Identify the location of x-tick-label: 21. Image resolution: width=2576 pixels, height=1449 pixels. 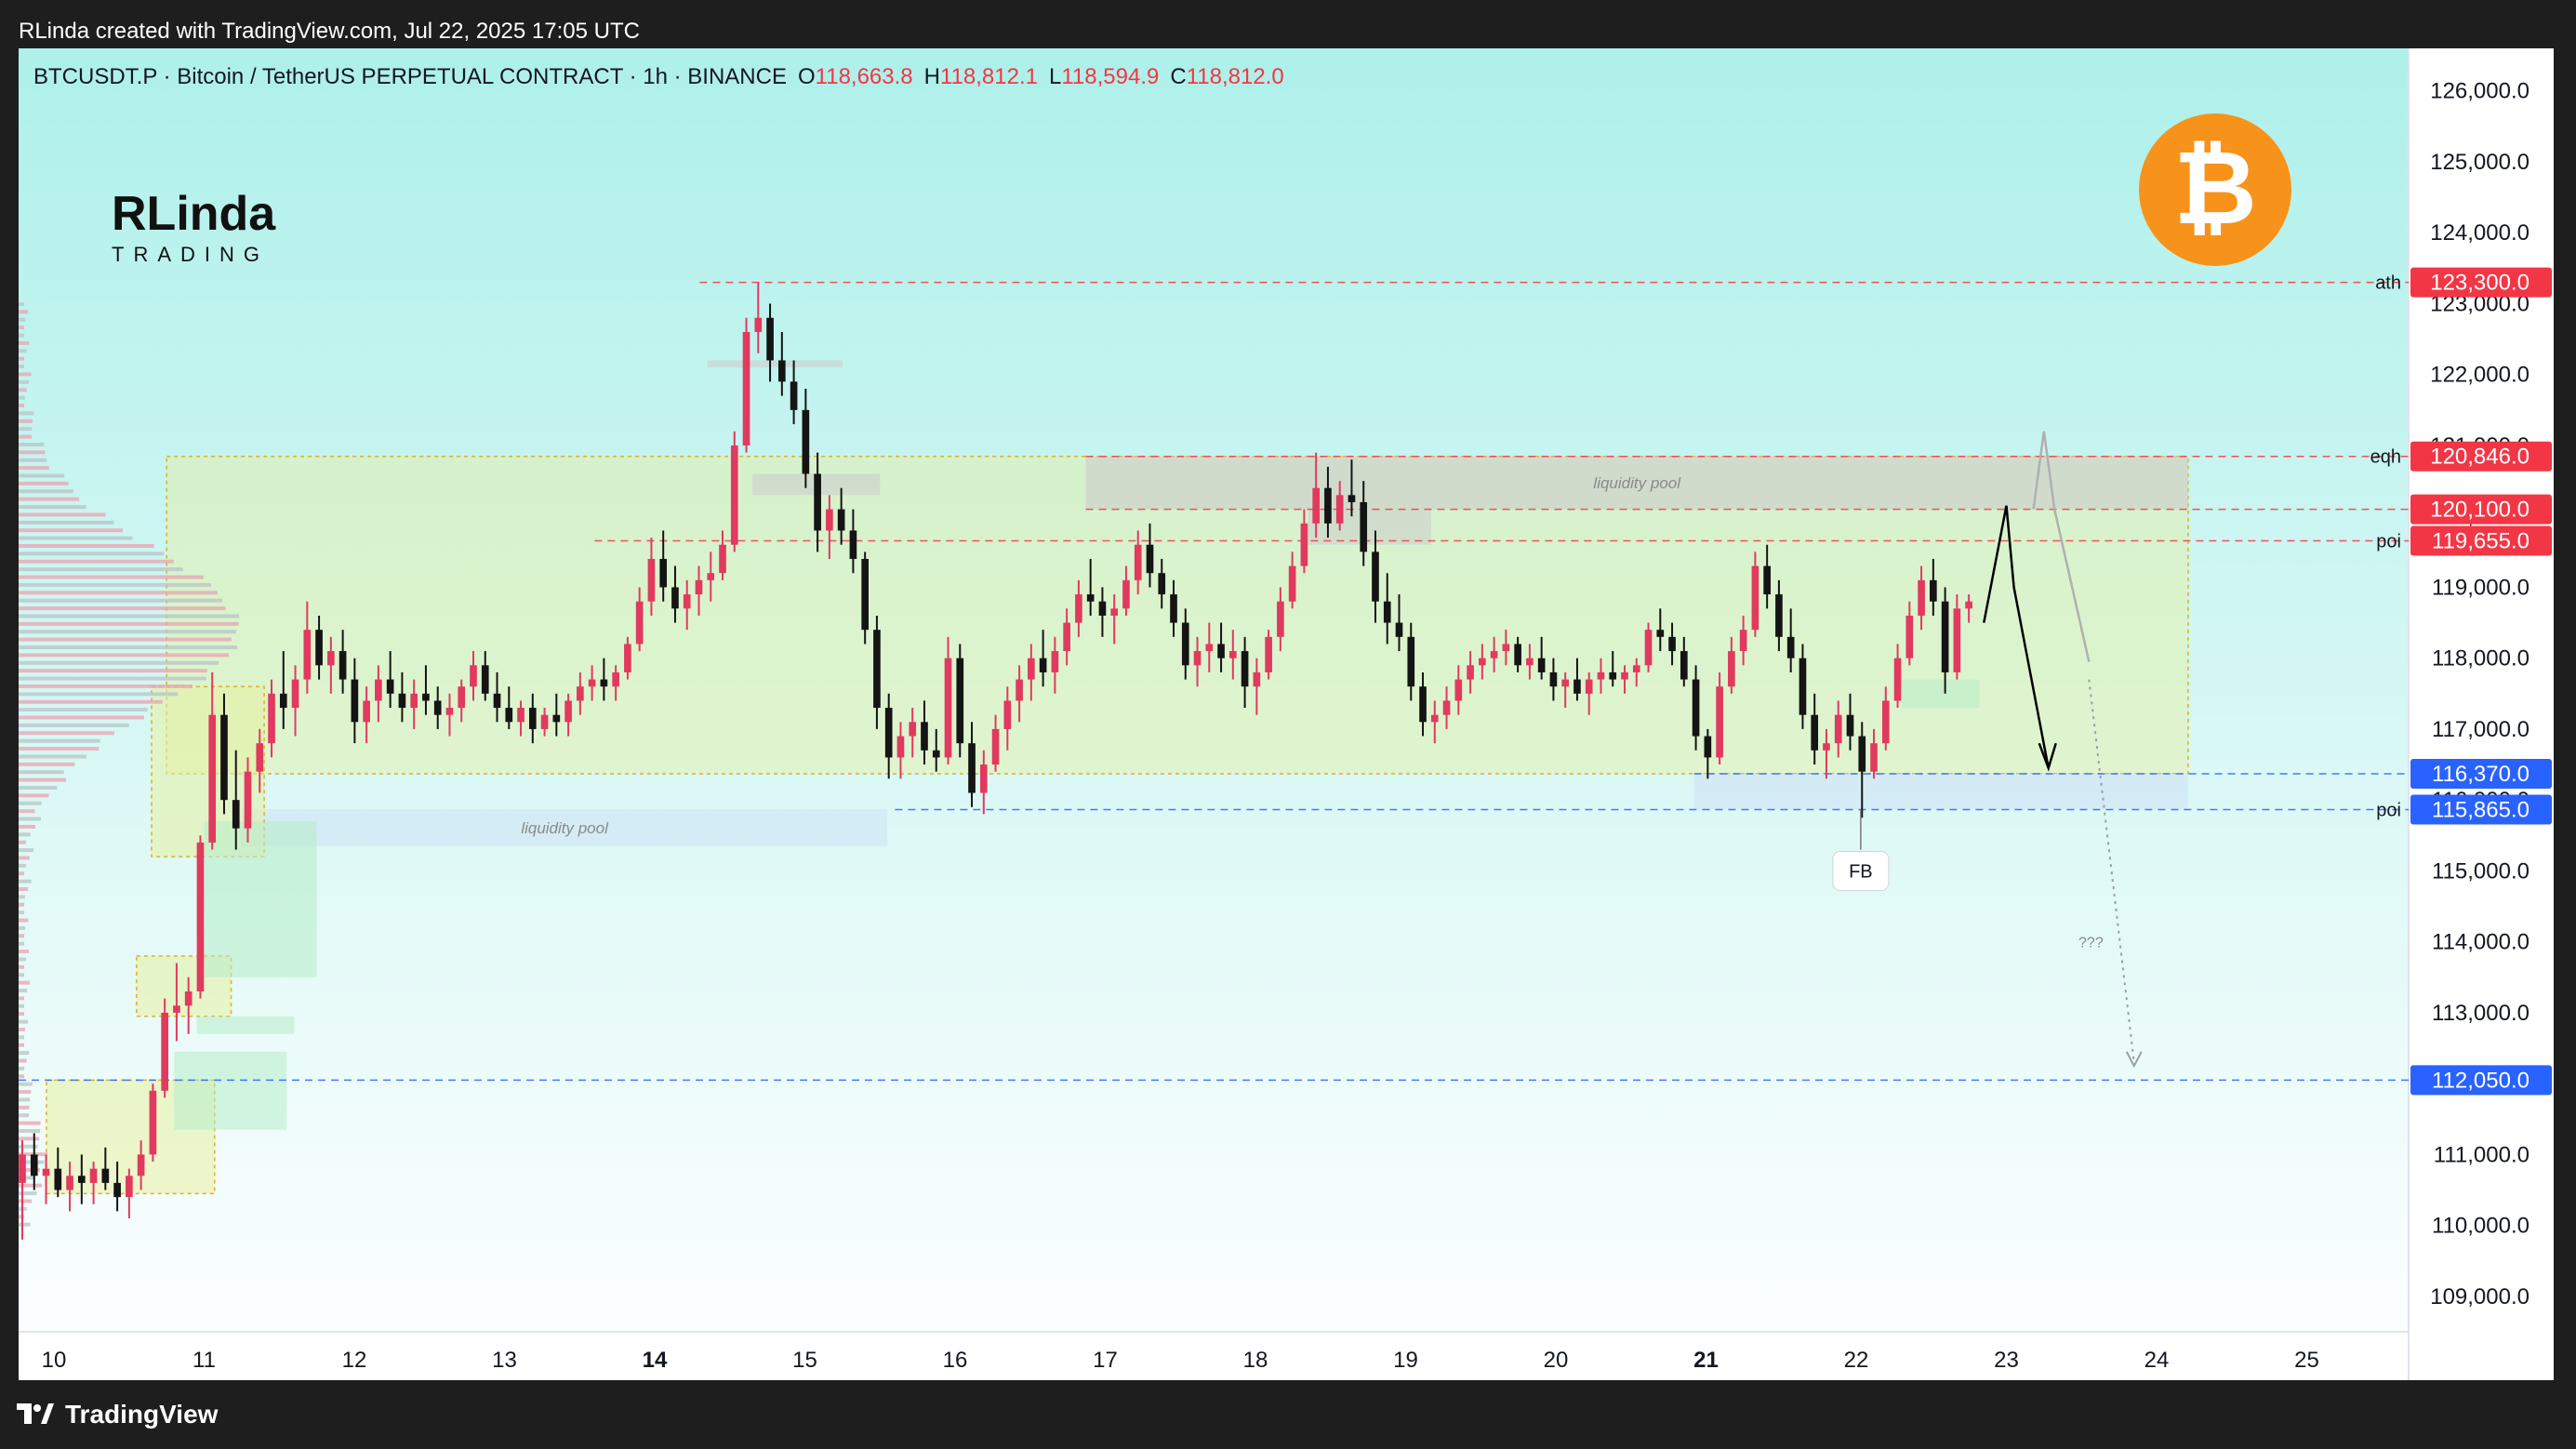
(1706, 1361).